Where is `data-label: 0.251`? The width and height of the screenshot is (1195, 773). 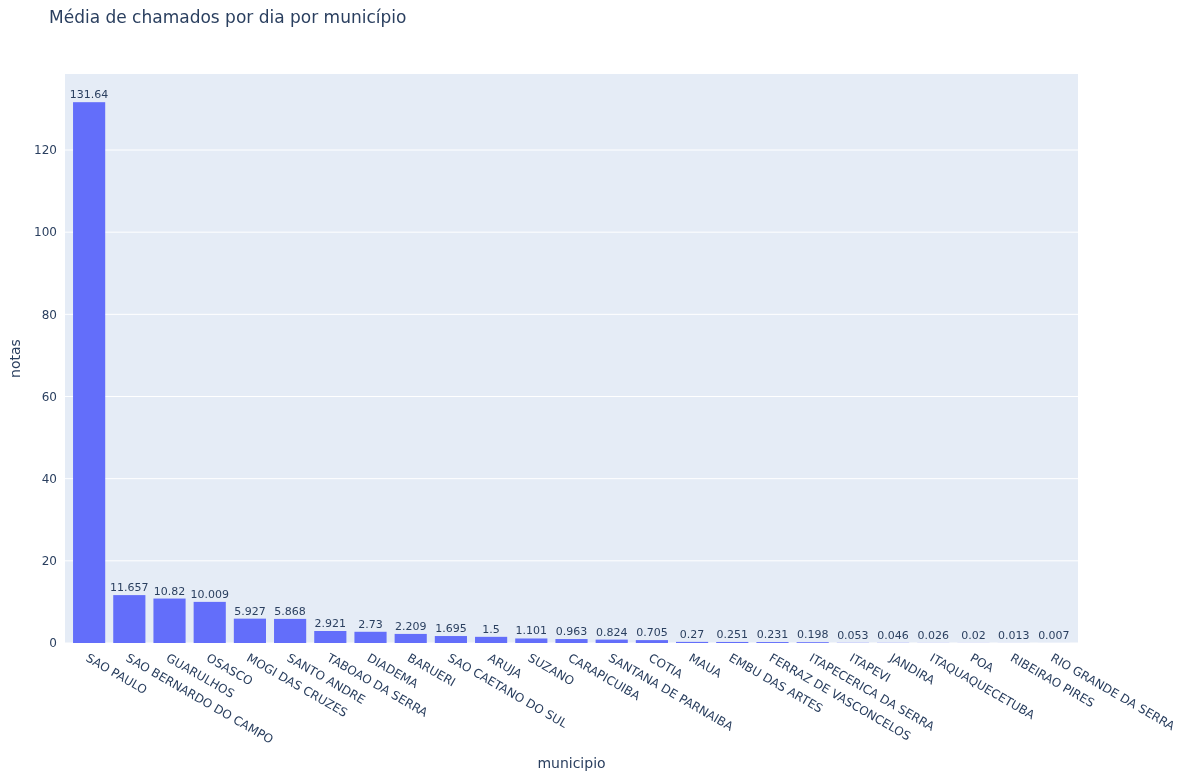 data-label: 0.251 is located at coordinates (732, 634).